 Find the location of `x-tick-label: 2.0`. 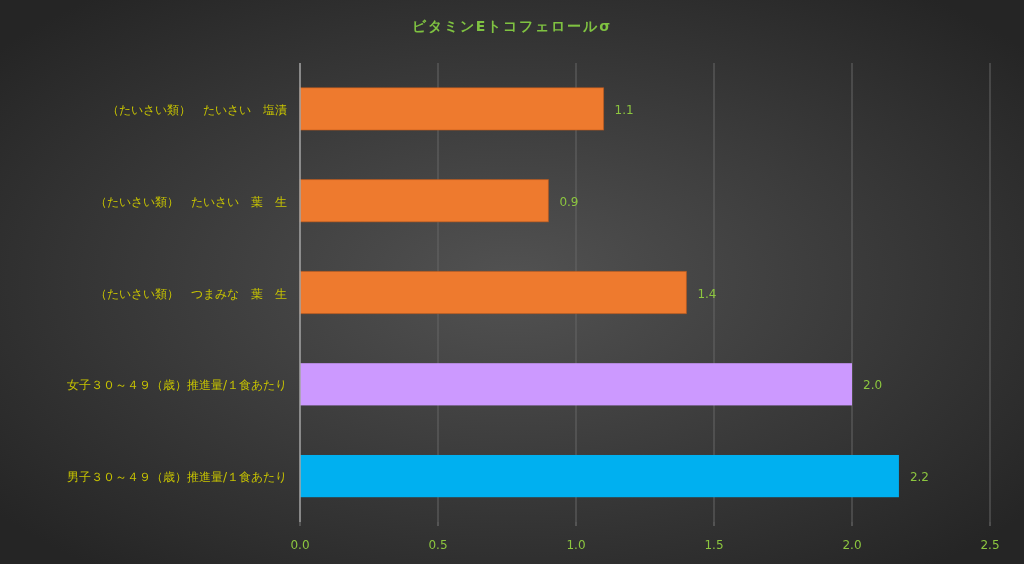

x-tick-label: 2.0 is located at coordinates (852, 545).